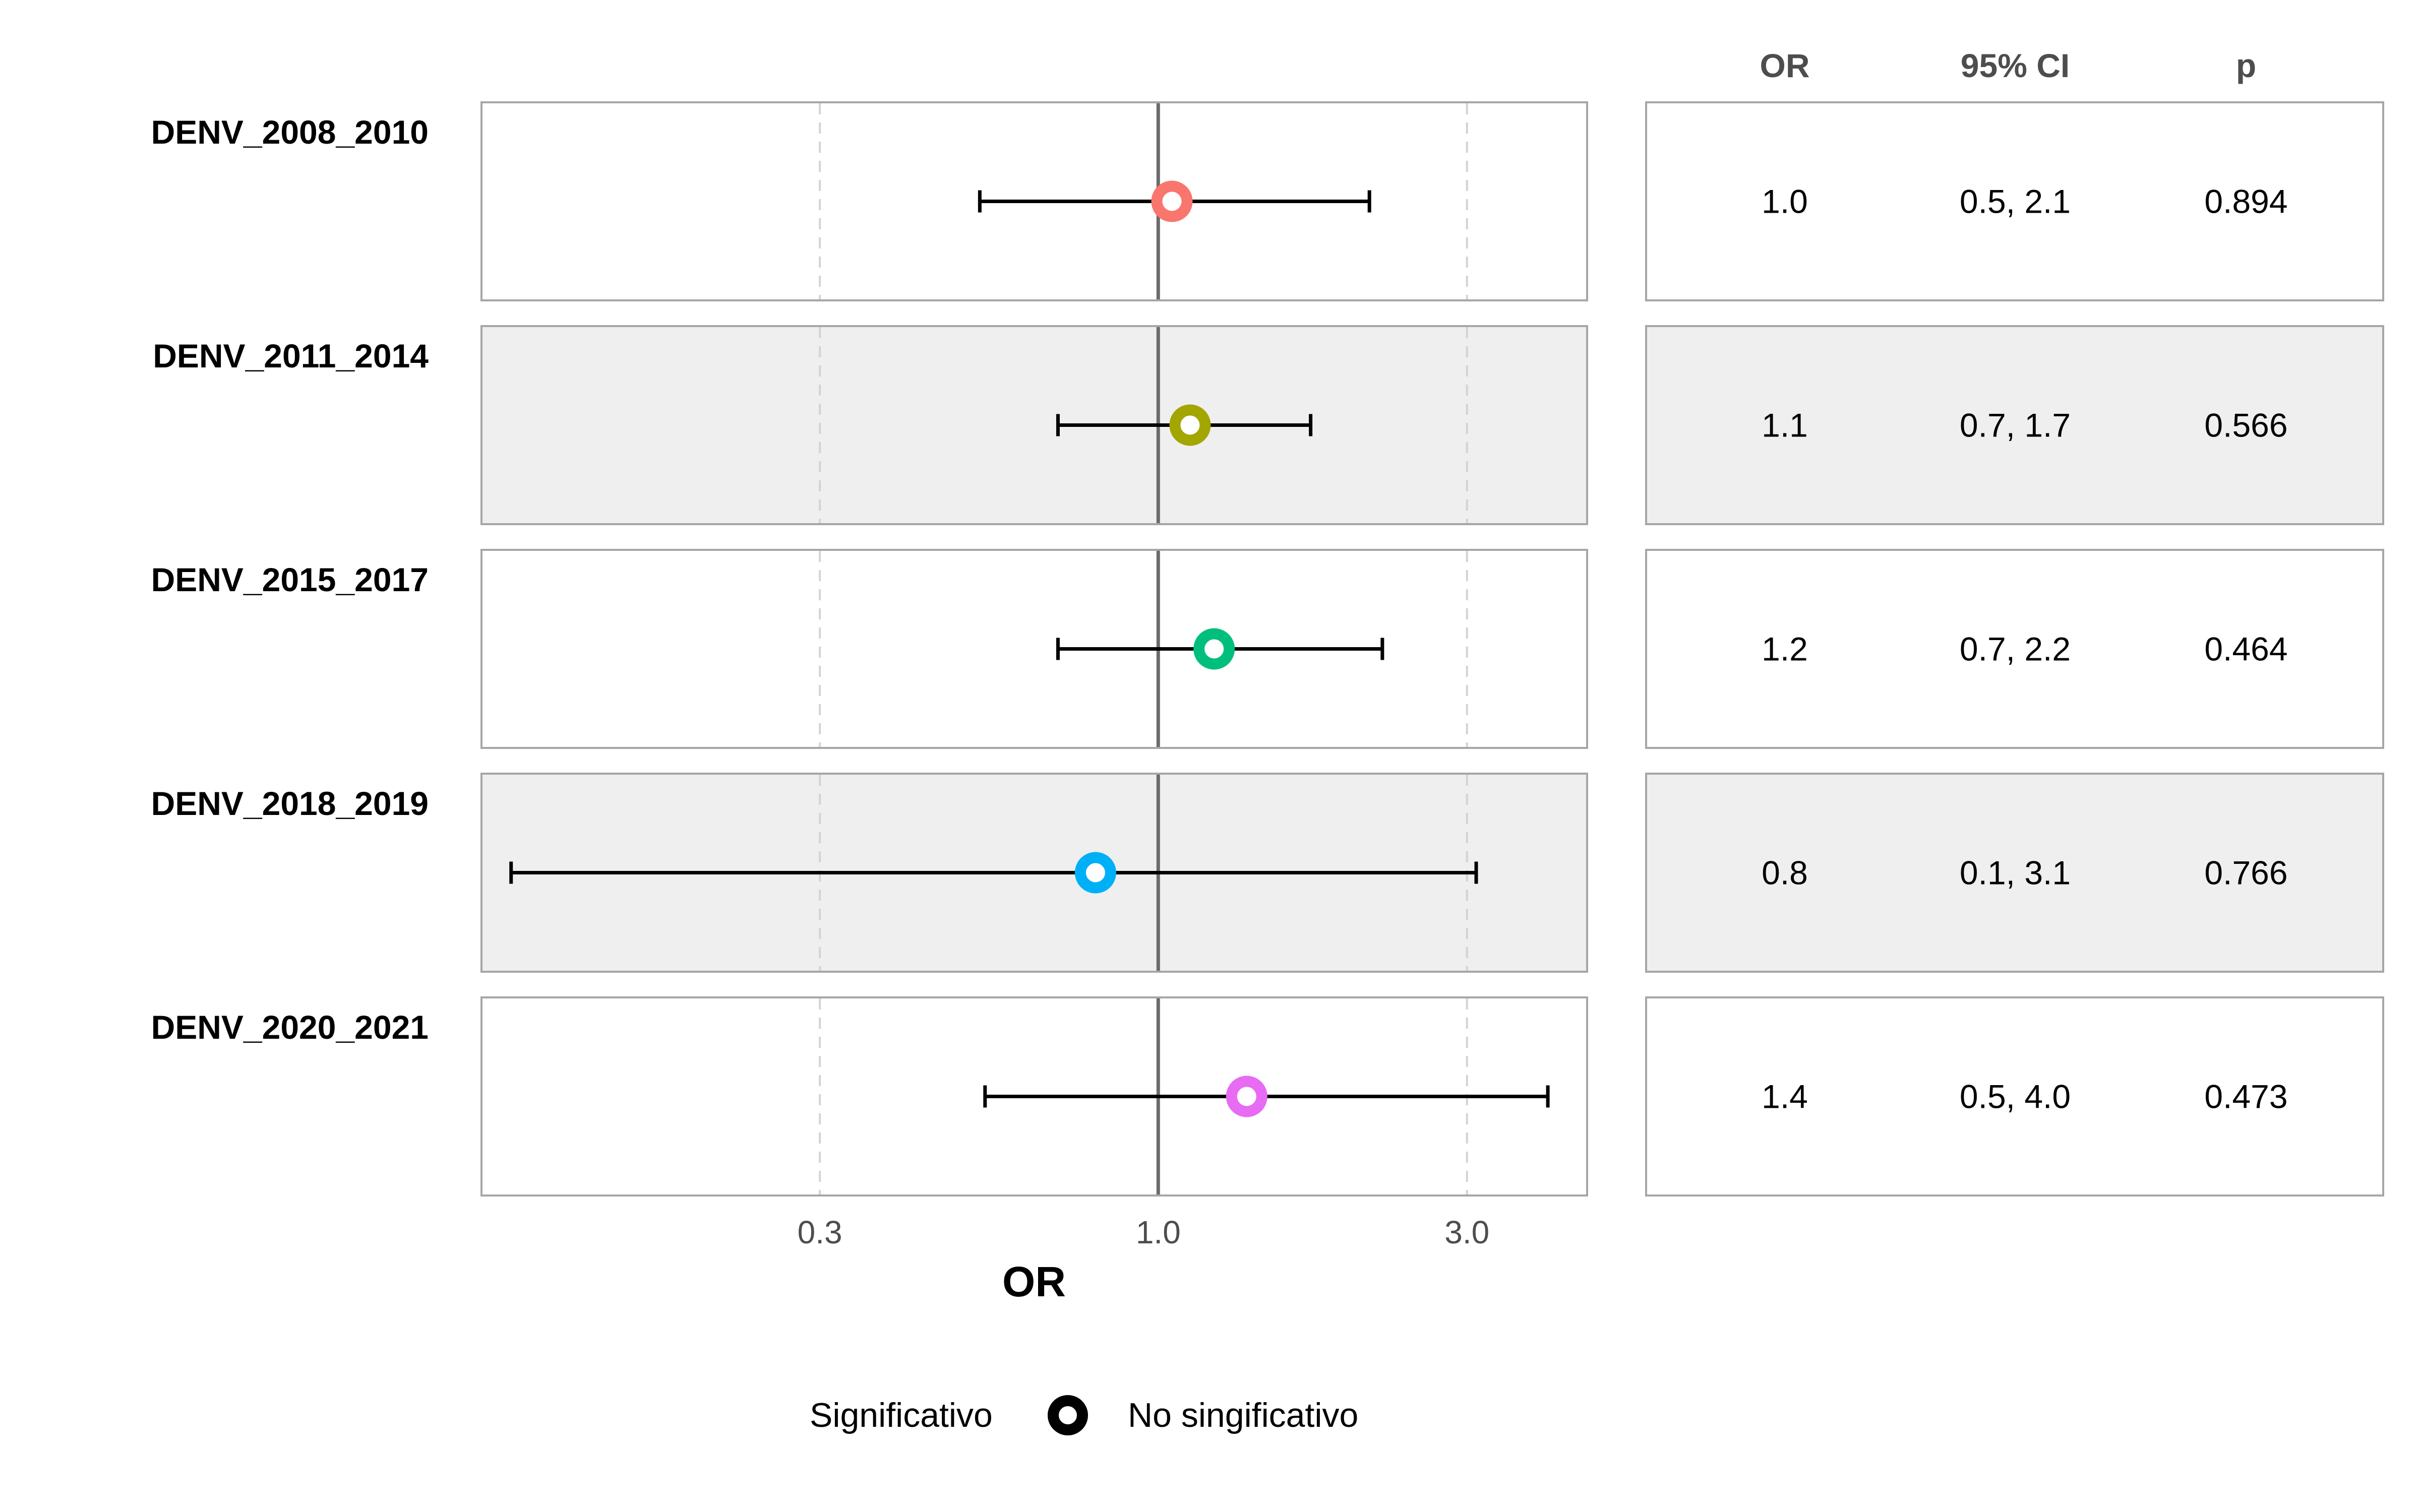 Image resolution: width=2420 pixels, height=1512 pixels. Describe the element at coordinates (820, 1232) in the screenshot. I see `x-tick-label: 0.3` at that location.